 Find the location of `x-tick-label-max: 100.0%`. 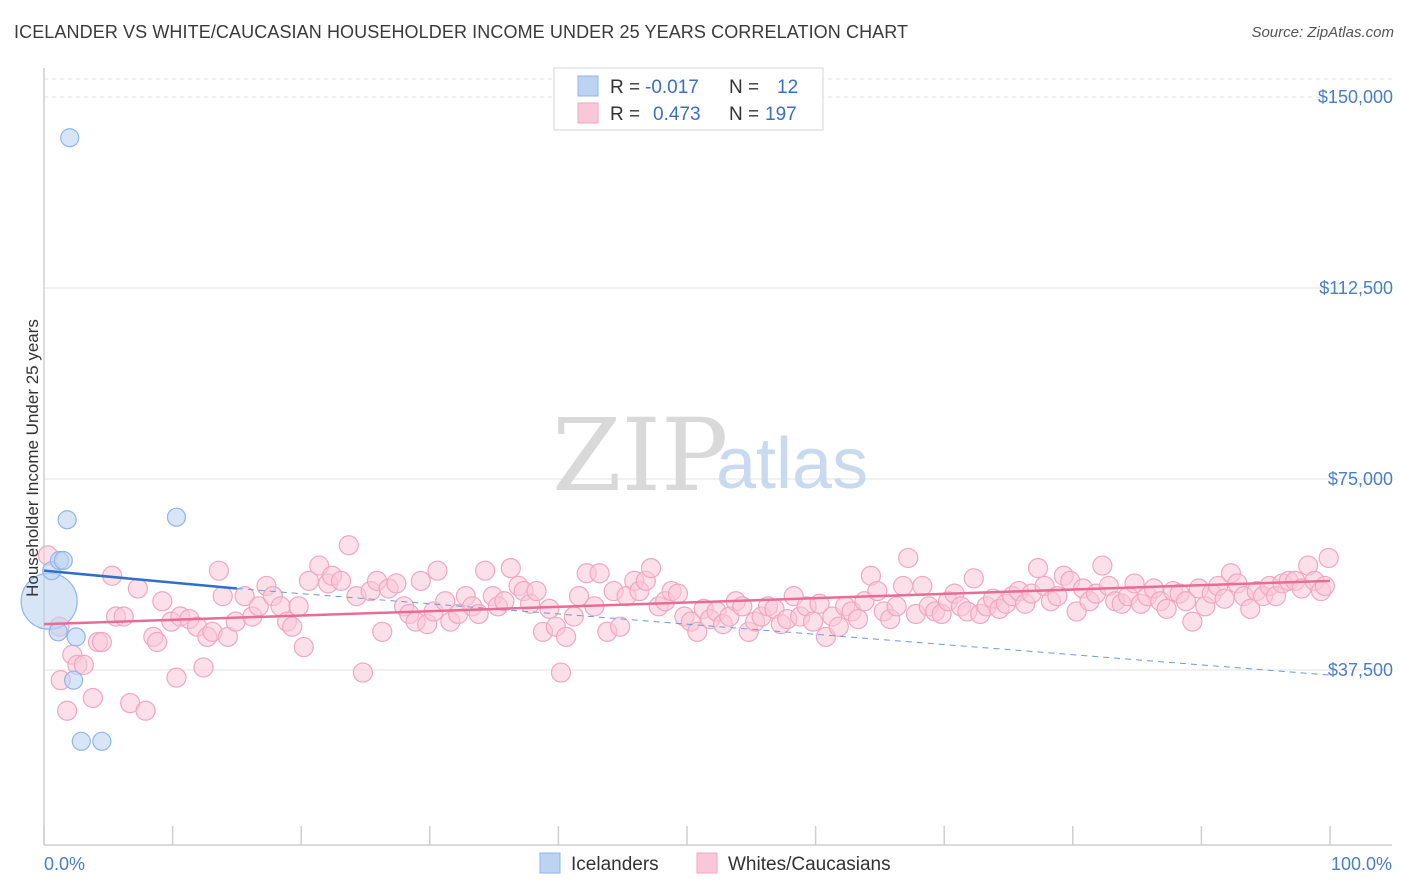

x-tick-label-max: 100.0% is located at coordinates (1361, 864).